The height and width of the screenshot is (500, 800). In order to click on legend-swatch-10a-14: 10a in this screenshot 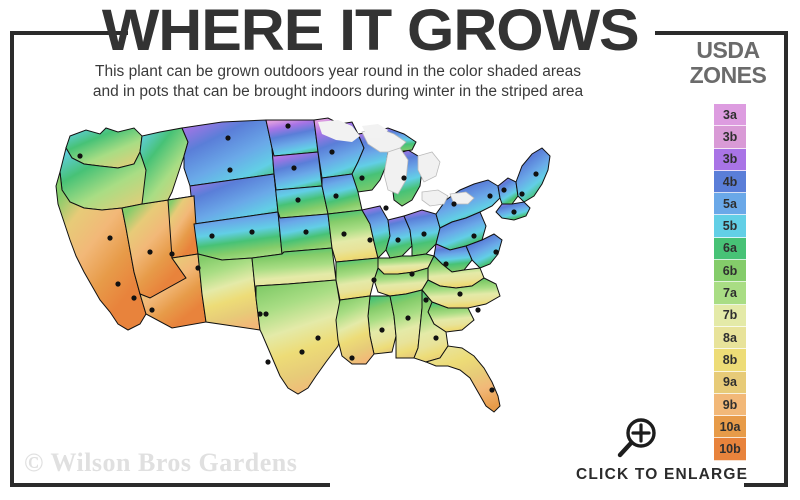, I will do `click(730, 427)`.